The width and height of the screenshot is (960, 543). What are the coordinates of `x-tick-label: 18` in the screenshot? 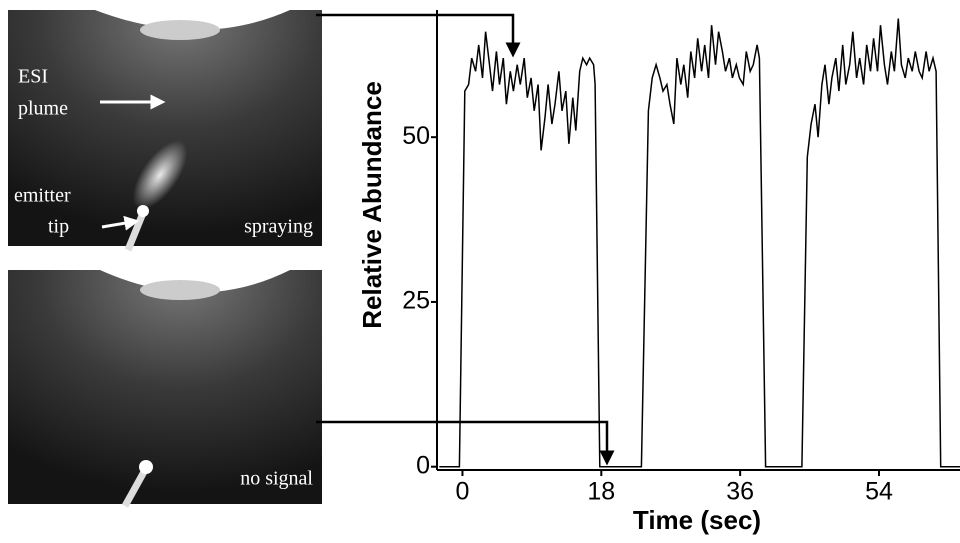 It's located at (601, 492).